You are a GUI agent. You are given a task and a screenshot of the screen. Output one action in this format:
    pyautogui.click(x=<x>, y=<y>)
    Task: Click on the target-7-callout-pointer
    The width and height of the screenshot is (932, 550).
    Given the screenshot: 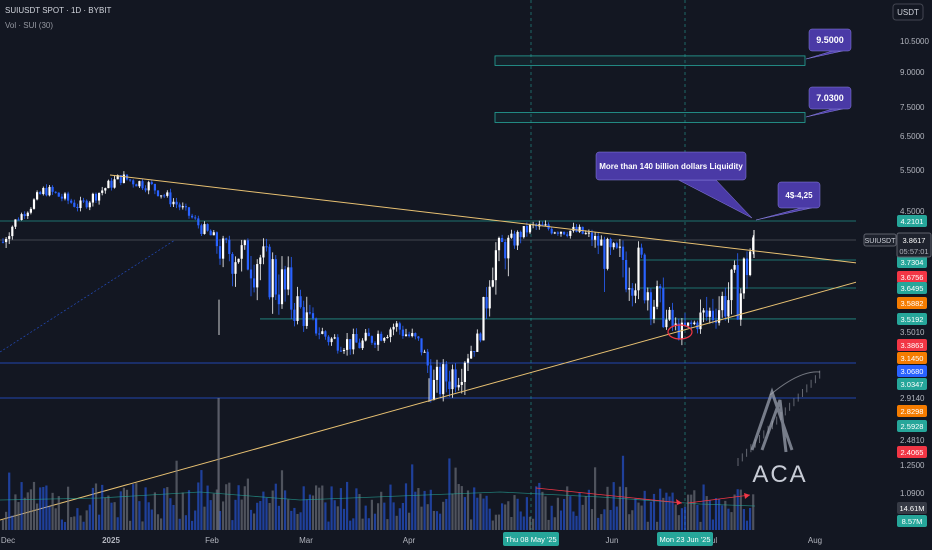 What is the action you would take?
    pyautogui.click(x=824, y=113)
    